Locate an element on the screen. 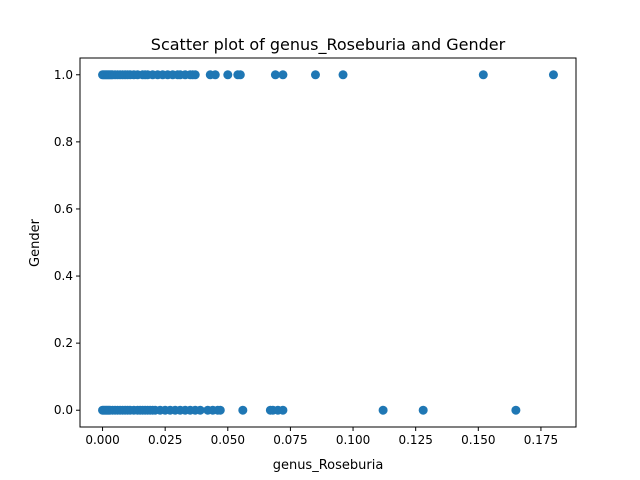  y-tick-label: 0.0 is located at coordinates (63, 410).